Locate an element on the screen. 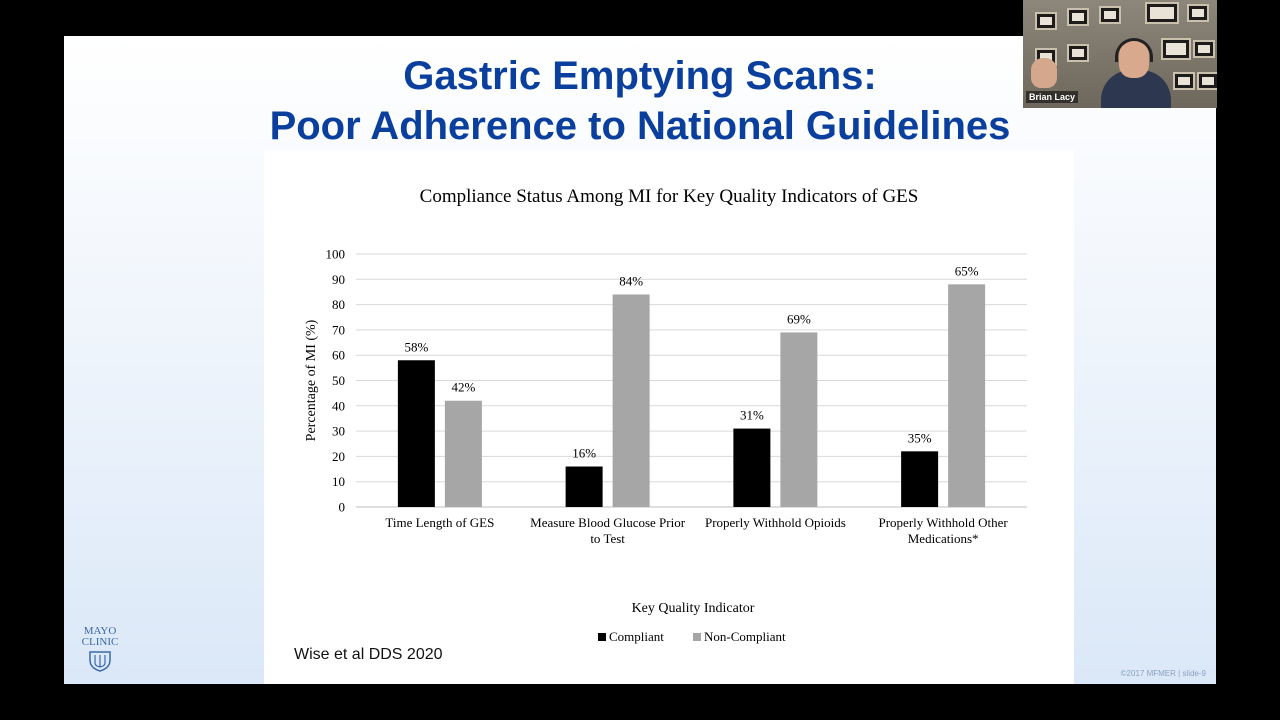  slide-title-line-1: Gastric Emptying Scans: is located at coordinates (640, 76).